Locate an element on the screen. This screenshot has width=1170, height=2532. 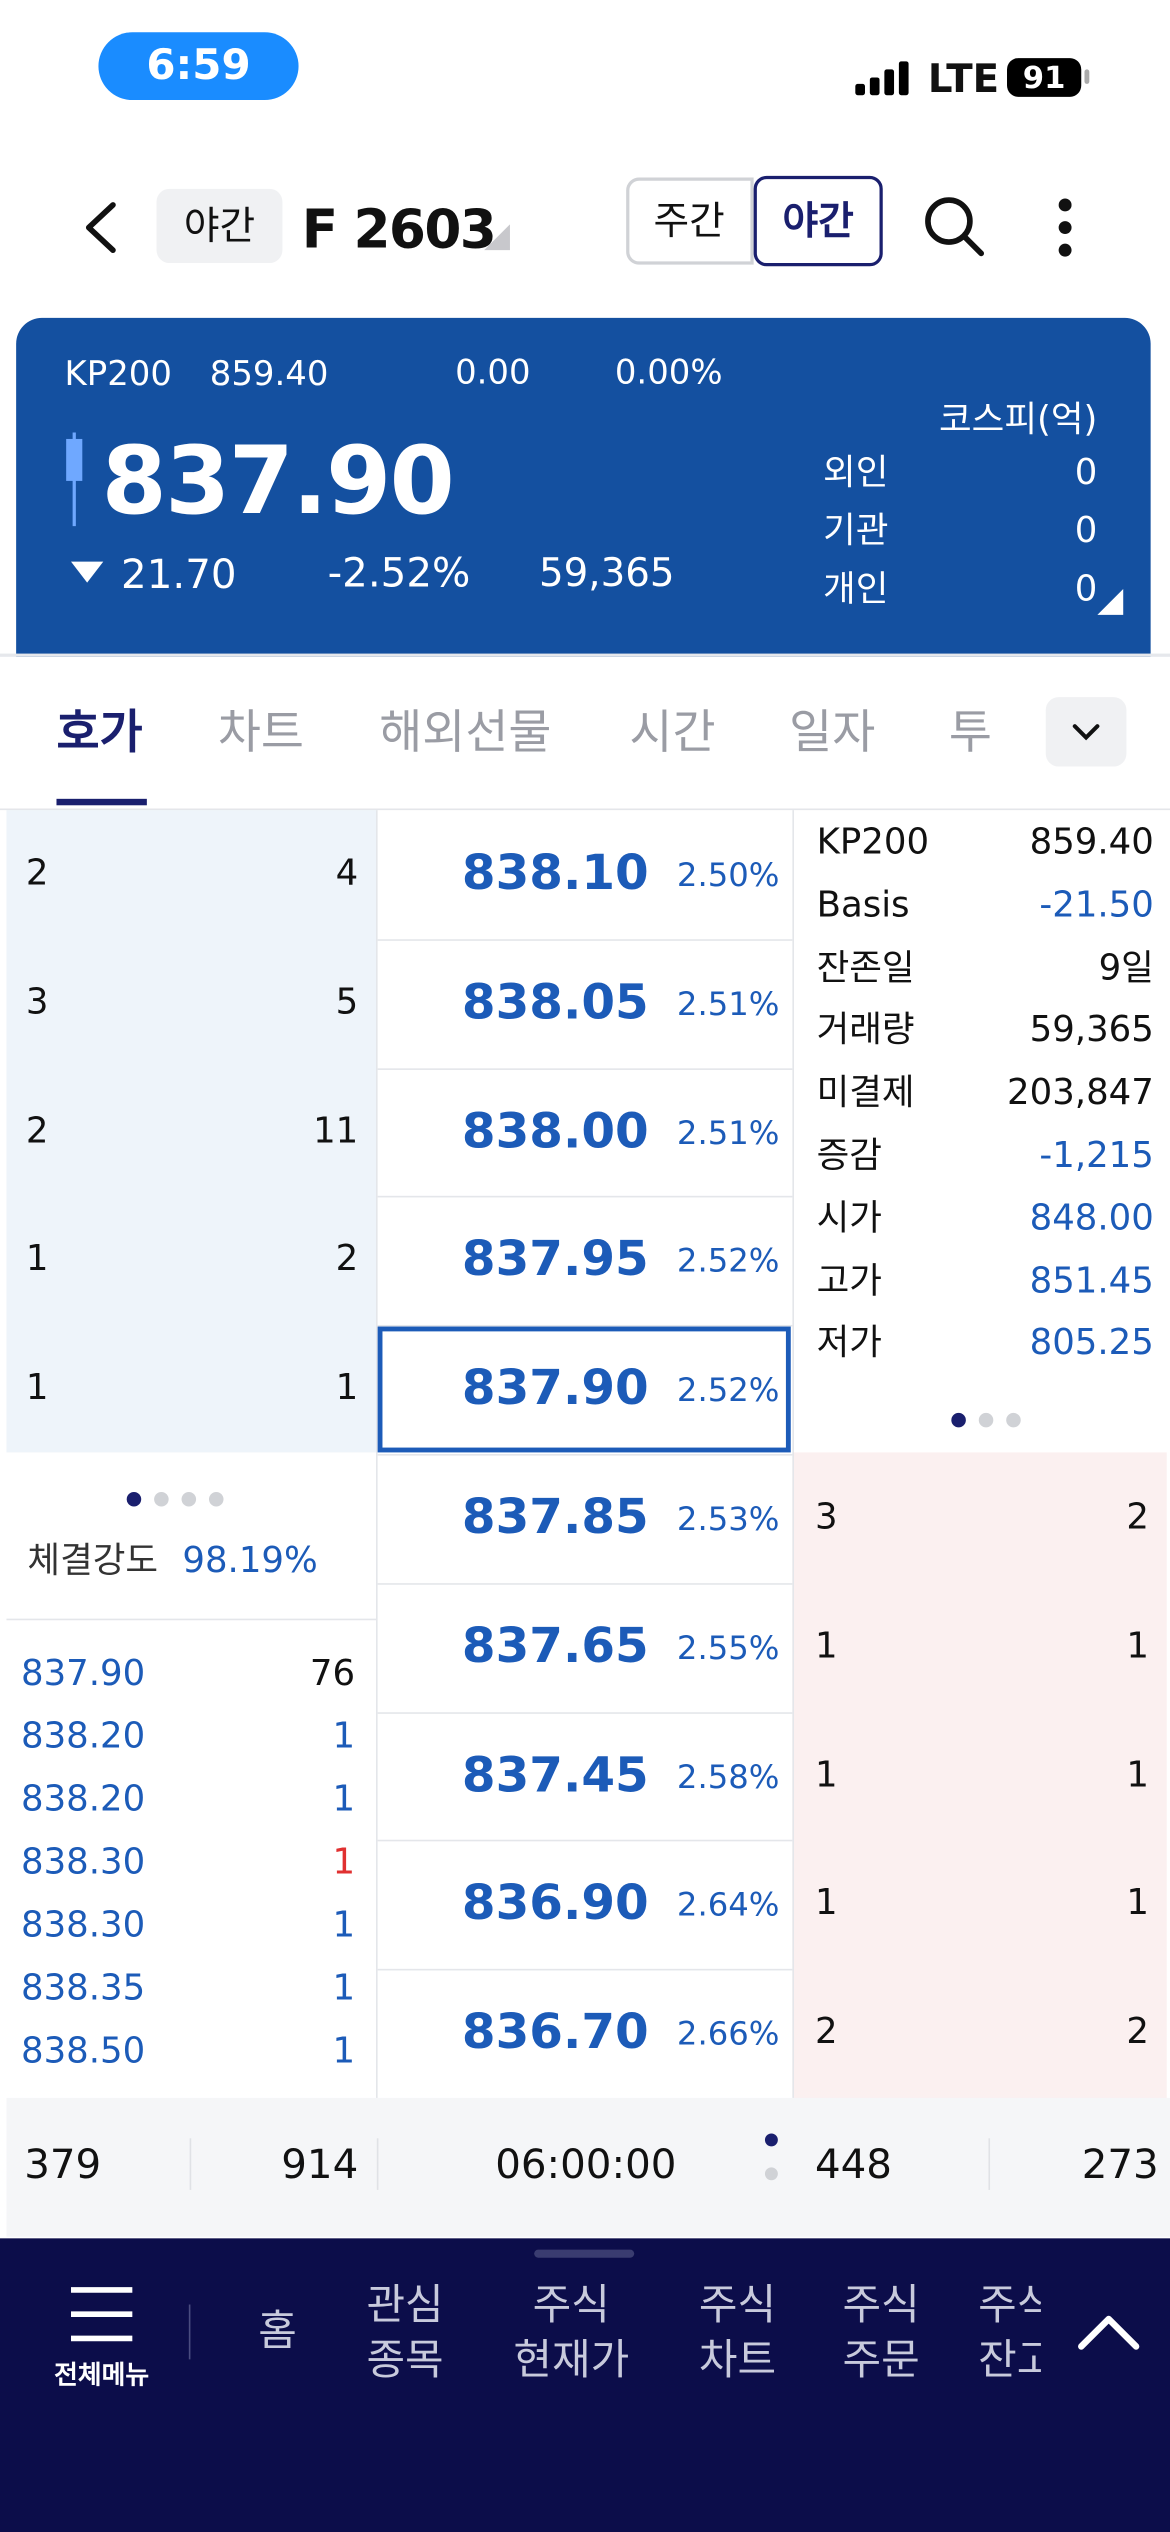
nav-item: 종목 is located at coordinates (405, 2361).